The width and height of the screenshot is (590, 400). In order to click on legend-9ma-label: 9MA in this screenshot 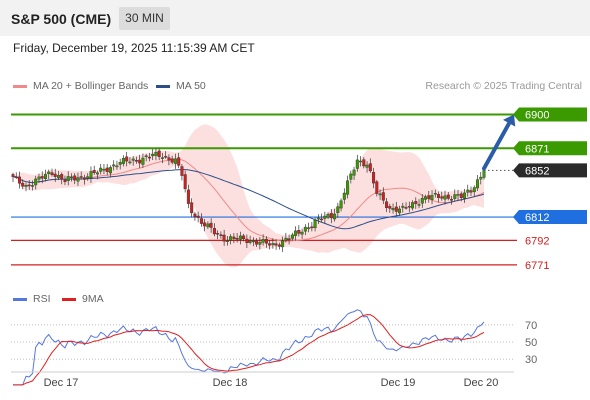, I will do `click(93, 299)`.